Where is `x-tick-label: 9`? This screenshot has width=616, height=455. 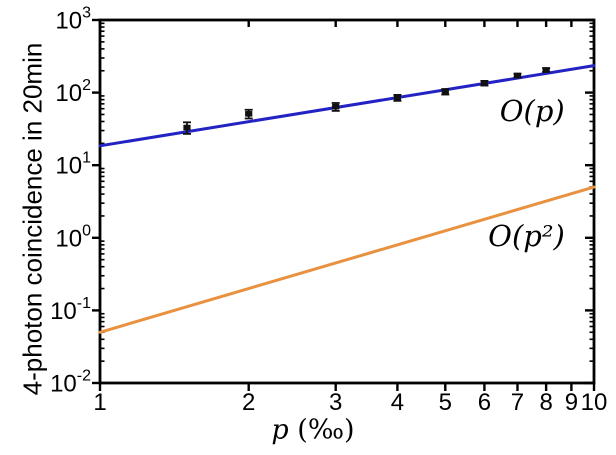
x-tick-label: 9 is located at coordinates (571, 402).